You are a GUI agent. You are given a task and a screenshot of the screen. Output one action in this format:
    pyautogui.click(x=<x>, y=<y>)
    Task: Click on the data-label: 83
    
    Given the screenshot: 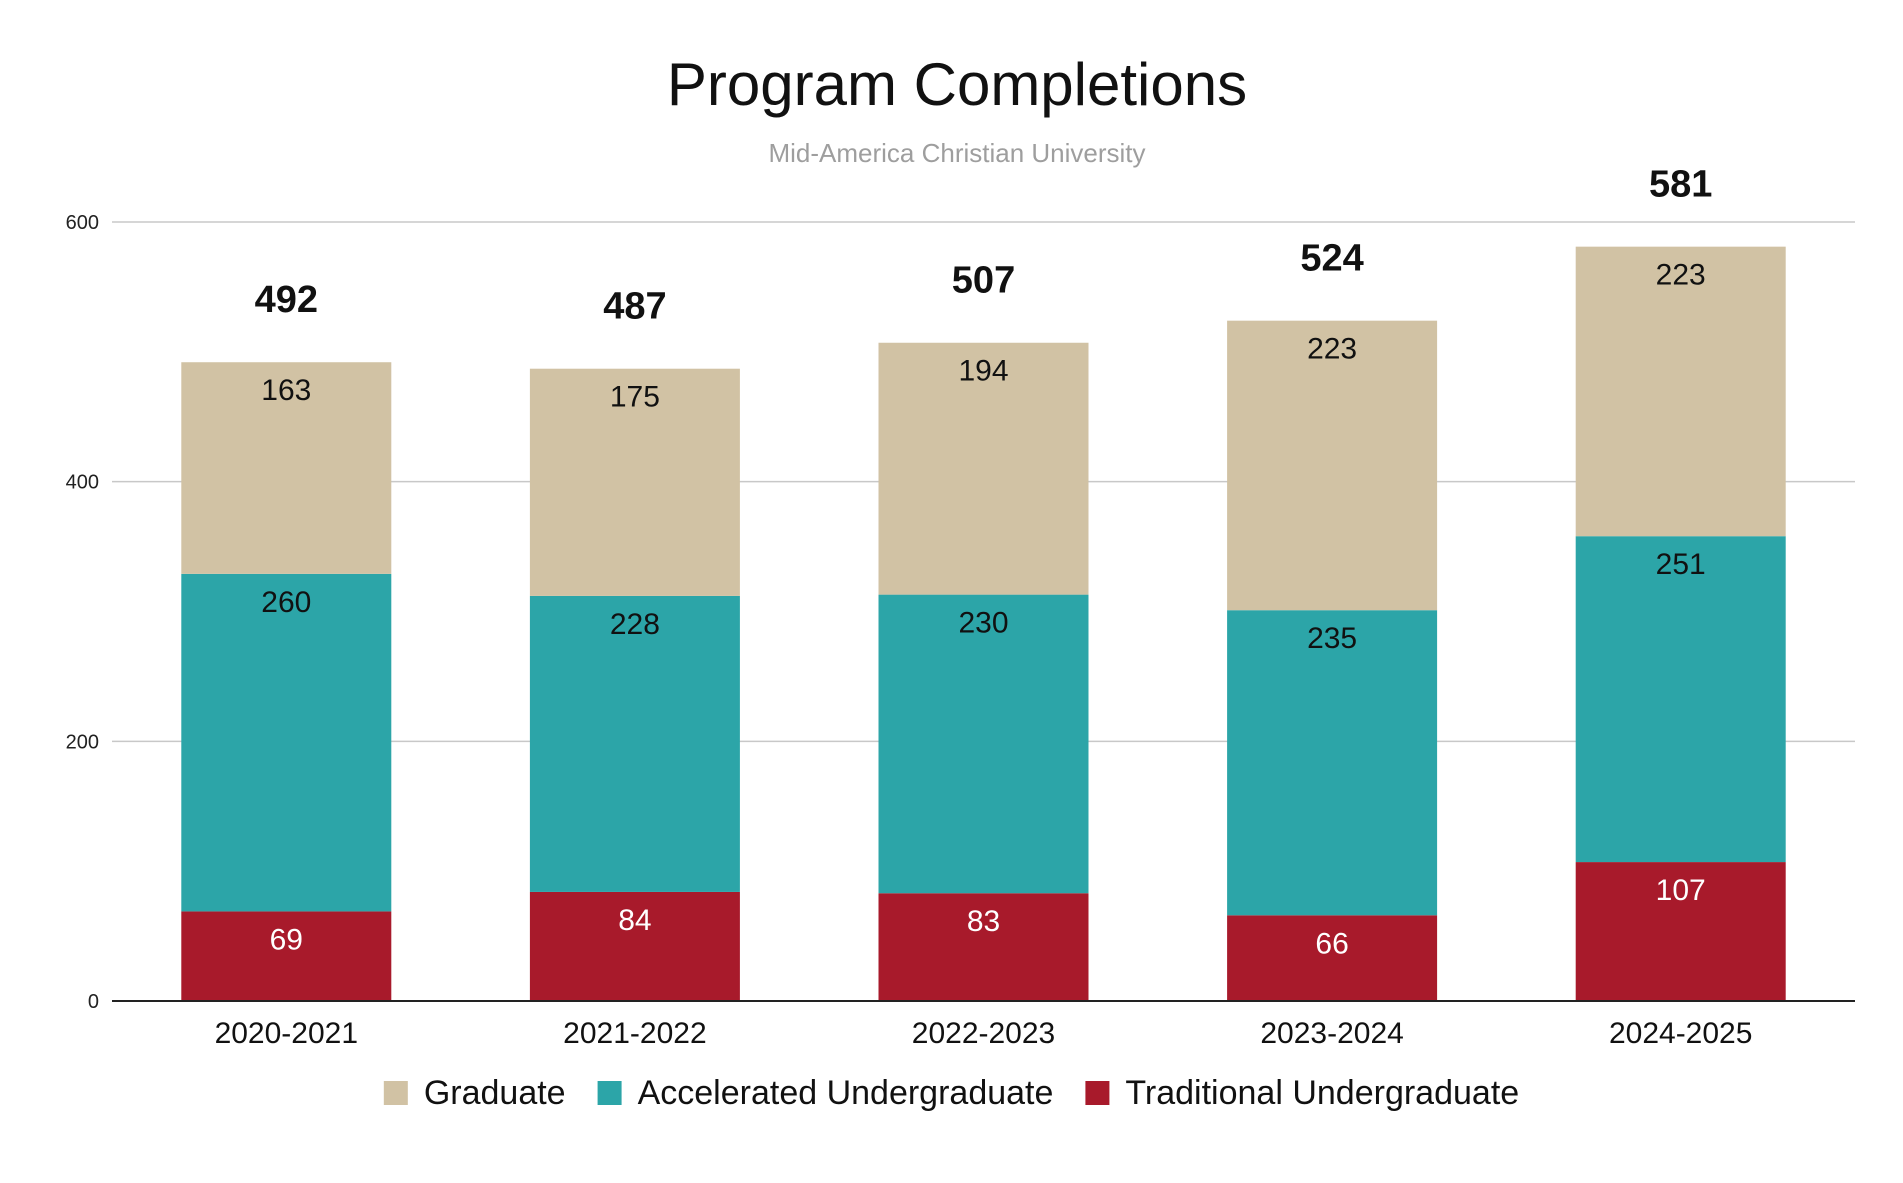 What is the action you would take?
    pyautogui.click(x=983, y=921)
    